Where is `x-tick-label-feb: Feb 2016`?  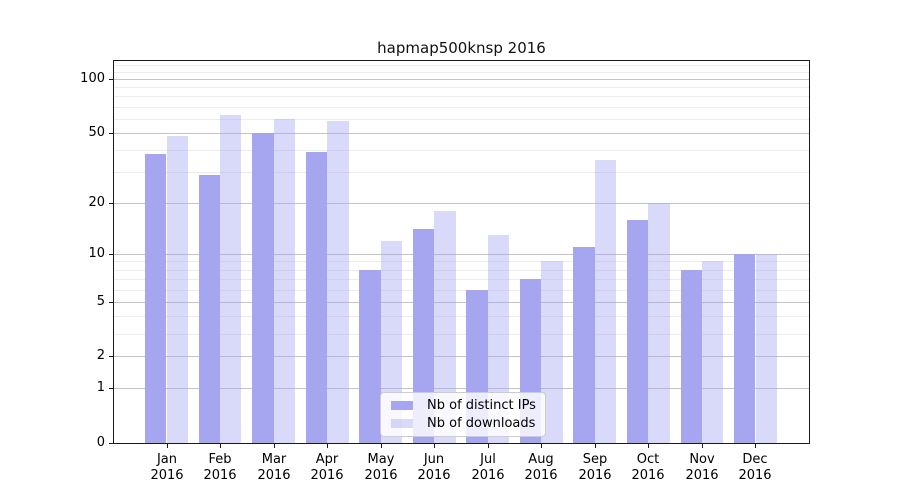
x-tick-label-feb: Feb 2016 is located at coordinates (220, 468).